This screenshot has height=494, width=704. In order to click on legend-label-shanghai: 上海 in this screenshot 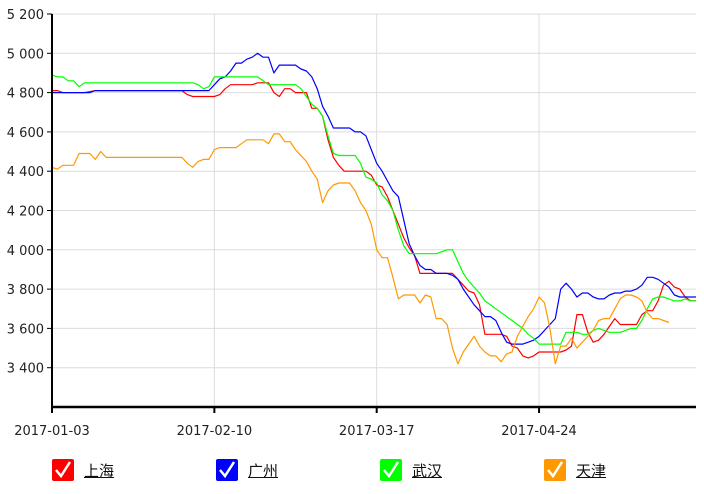, I will do `click(99, 470)`.